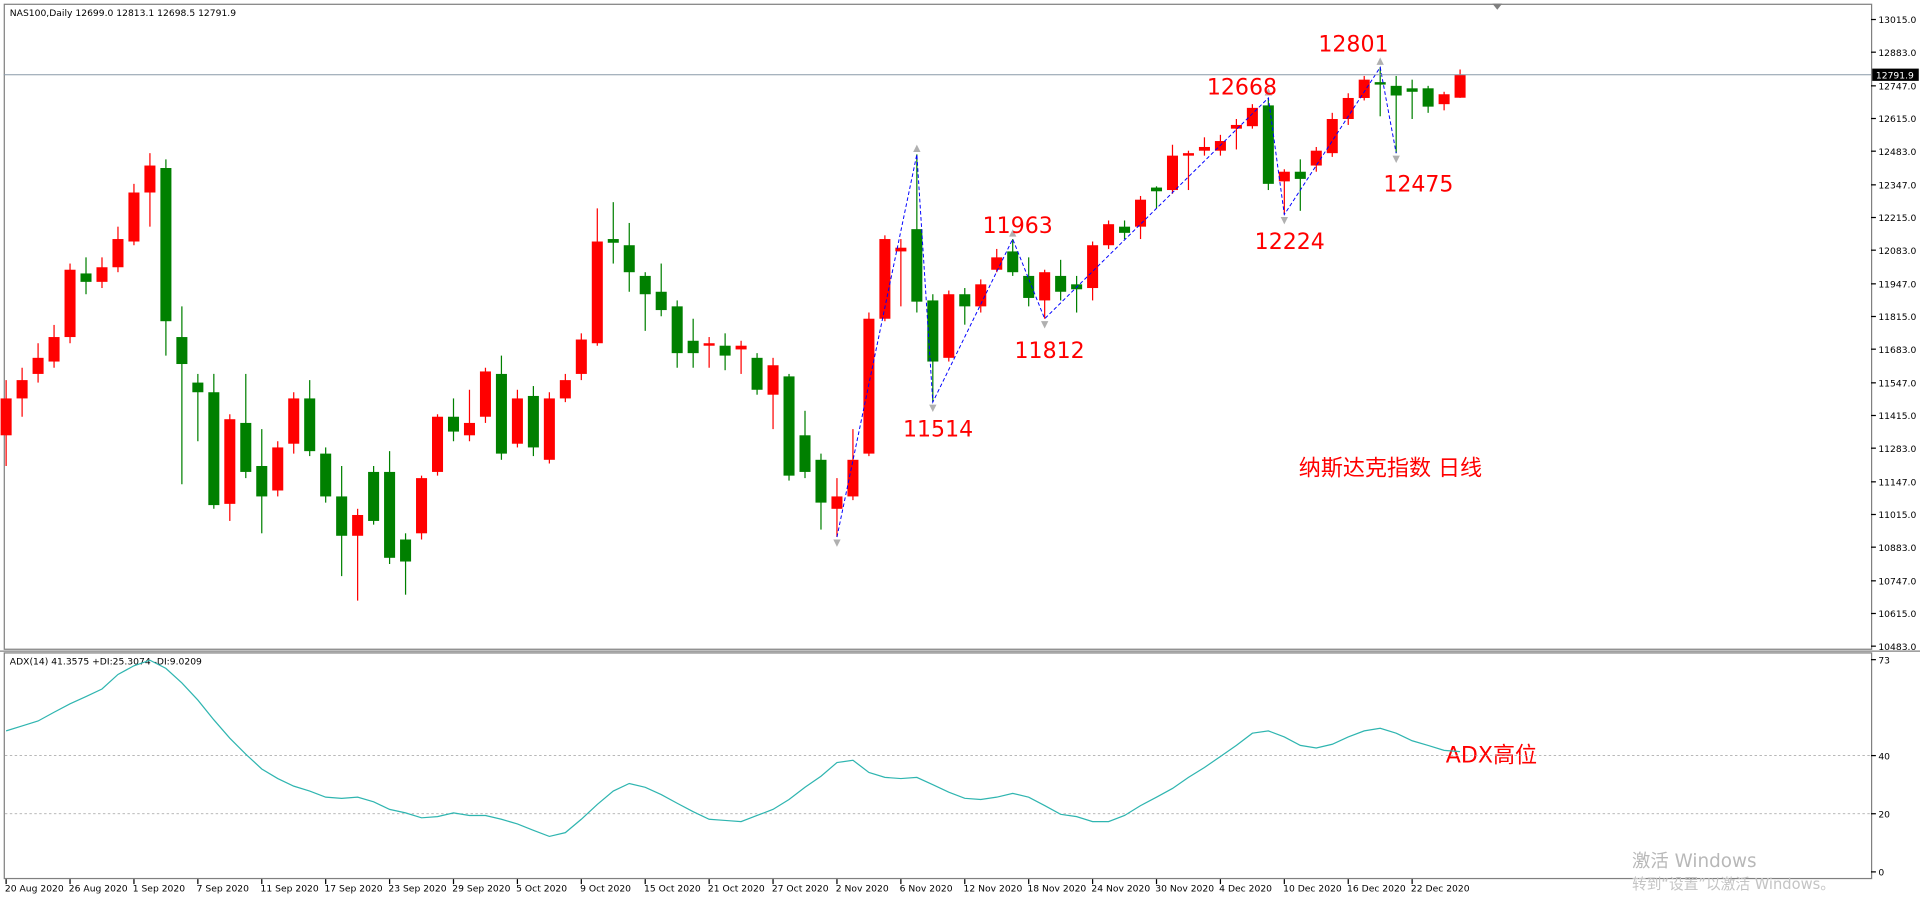  I want to click on x-tick-label: 6 Nov 2020, so click(926, 888).